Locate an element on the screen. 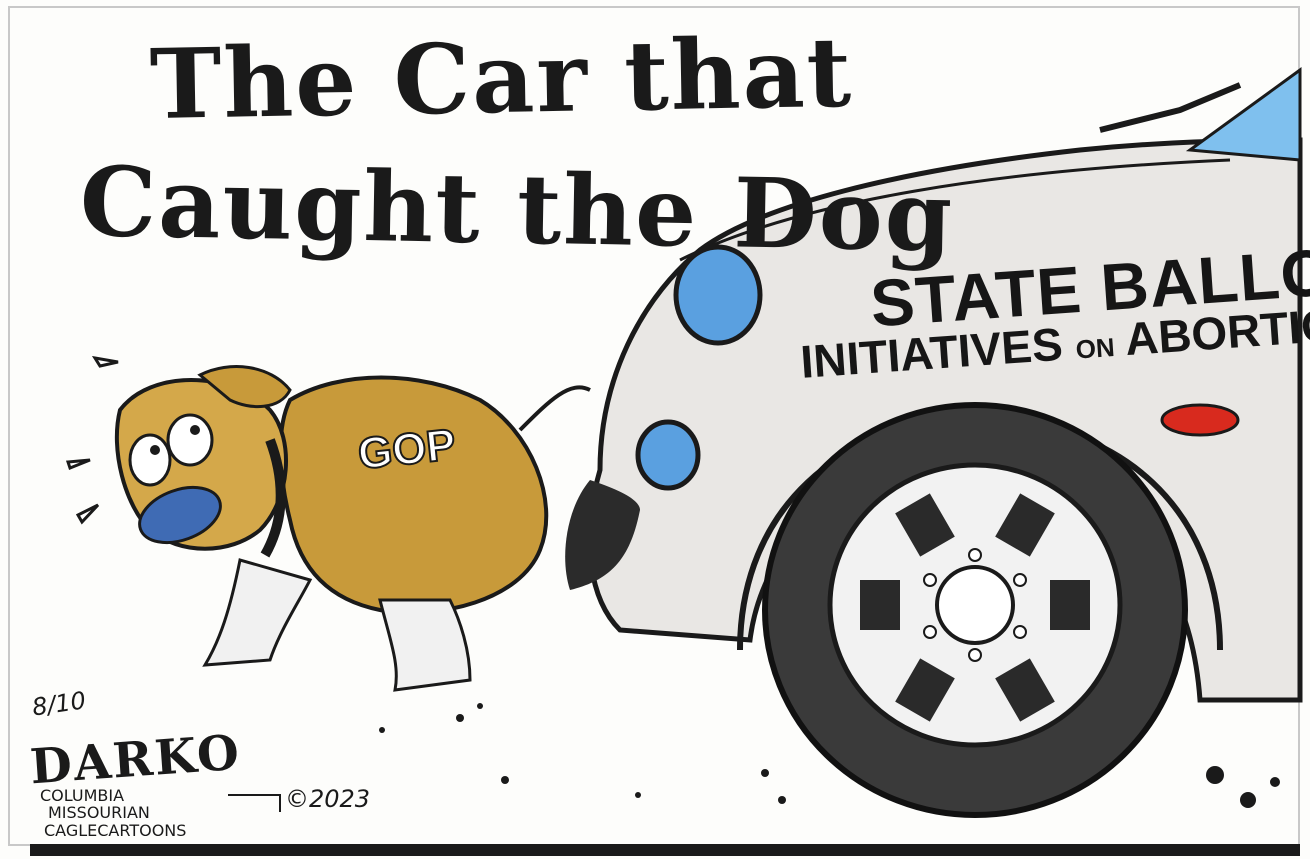 This screenshot has height=859, width=1310. car-rim-spokes is located at coordinates (975, 607).